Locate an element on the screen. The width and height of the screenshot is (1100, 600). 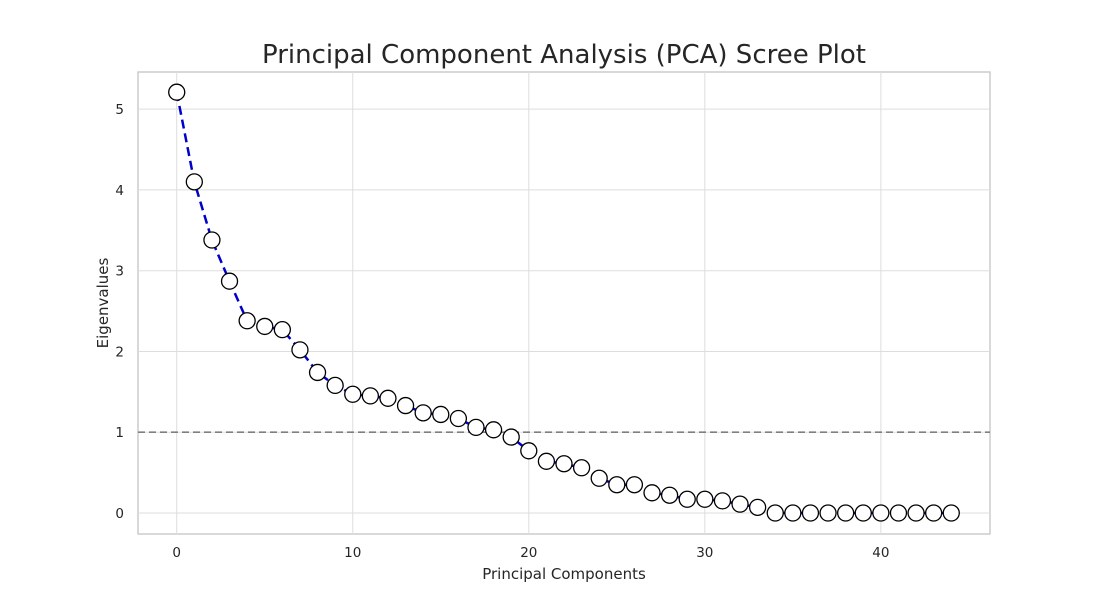
x-tick-label: 30 is located at coordinates (704, 553).